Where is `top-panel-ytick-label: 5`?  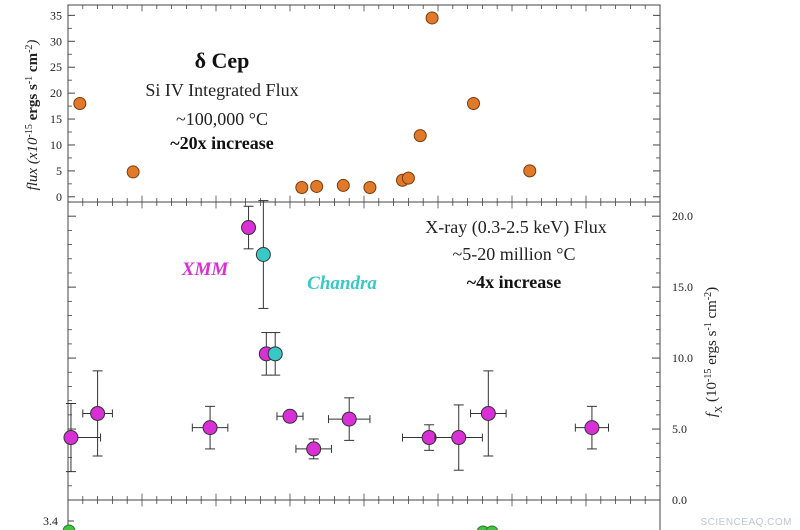
top-panel-ytick-label: 5 is located at coordinates (59, 171).